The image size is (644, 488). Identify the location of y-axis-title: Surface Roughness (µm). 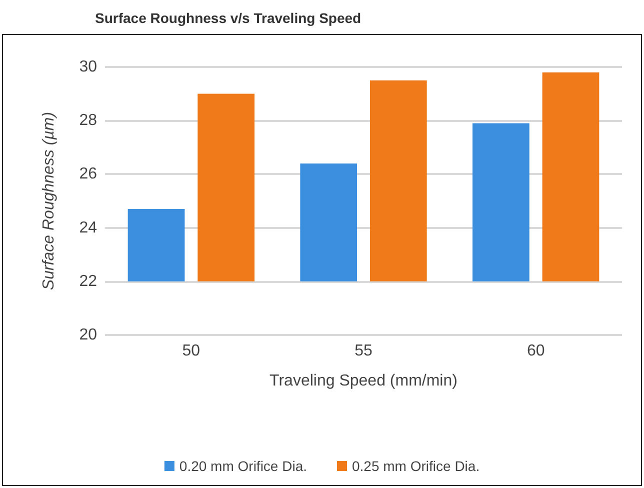
(49, 201).